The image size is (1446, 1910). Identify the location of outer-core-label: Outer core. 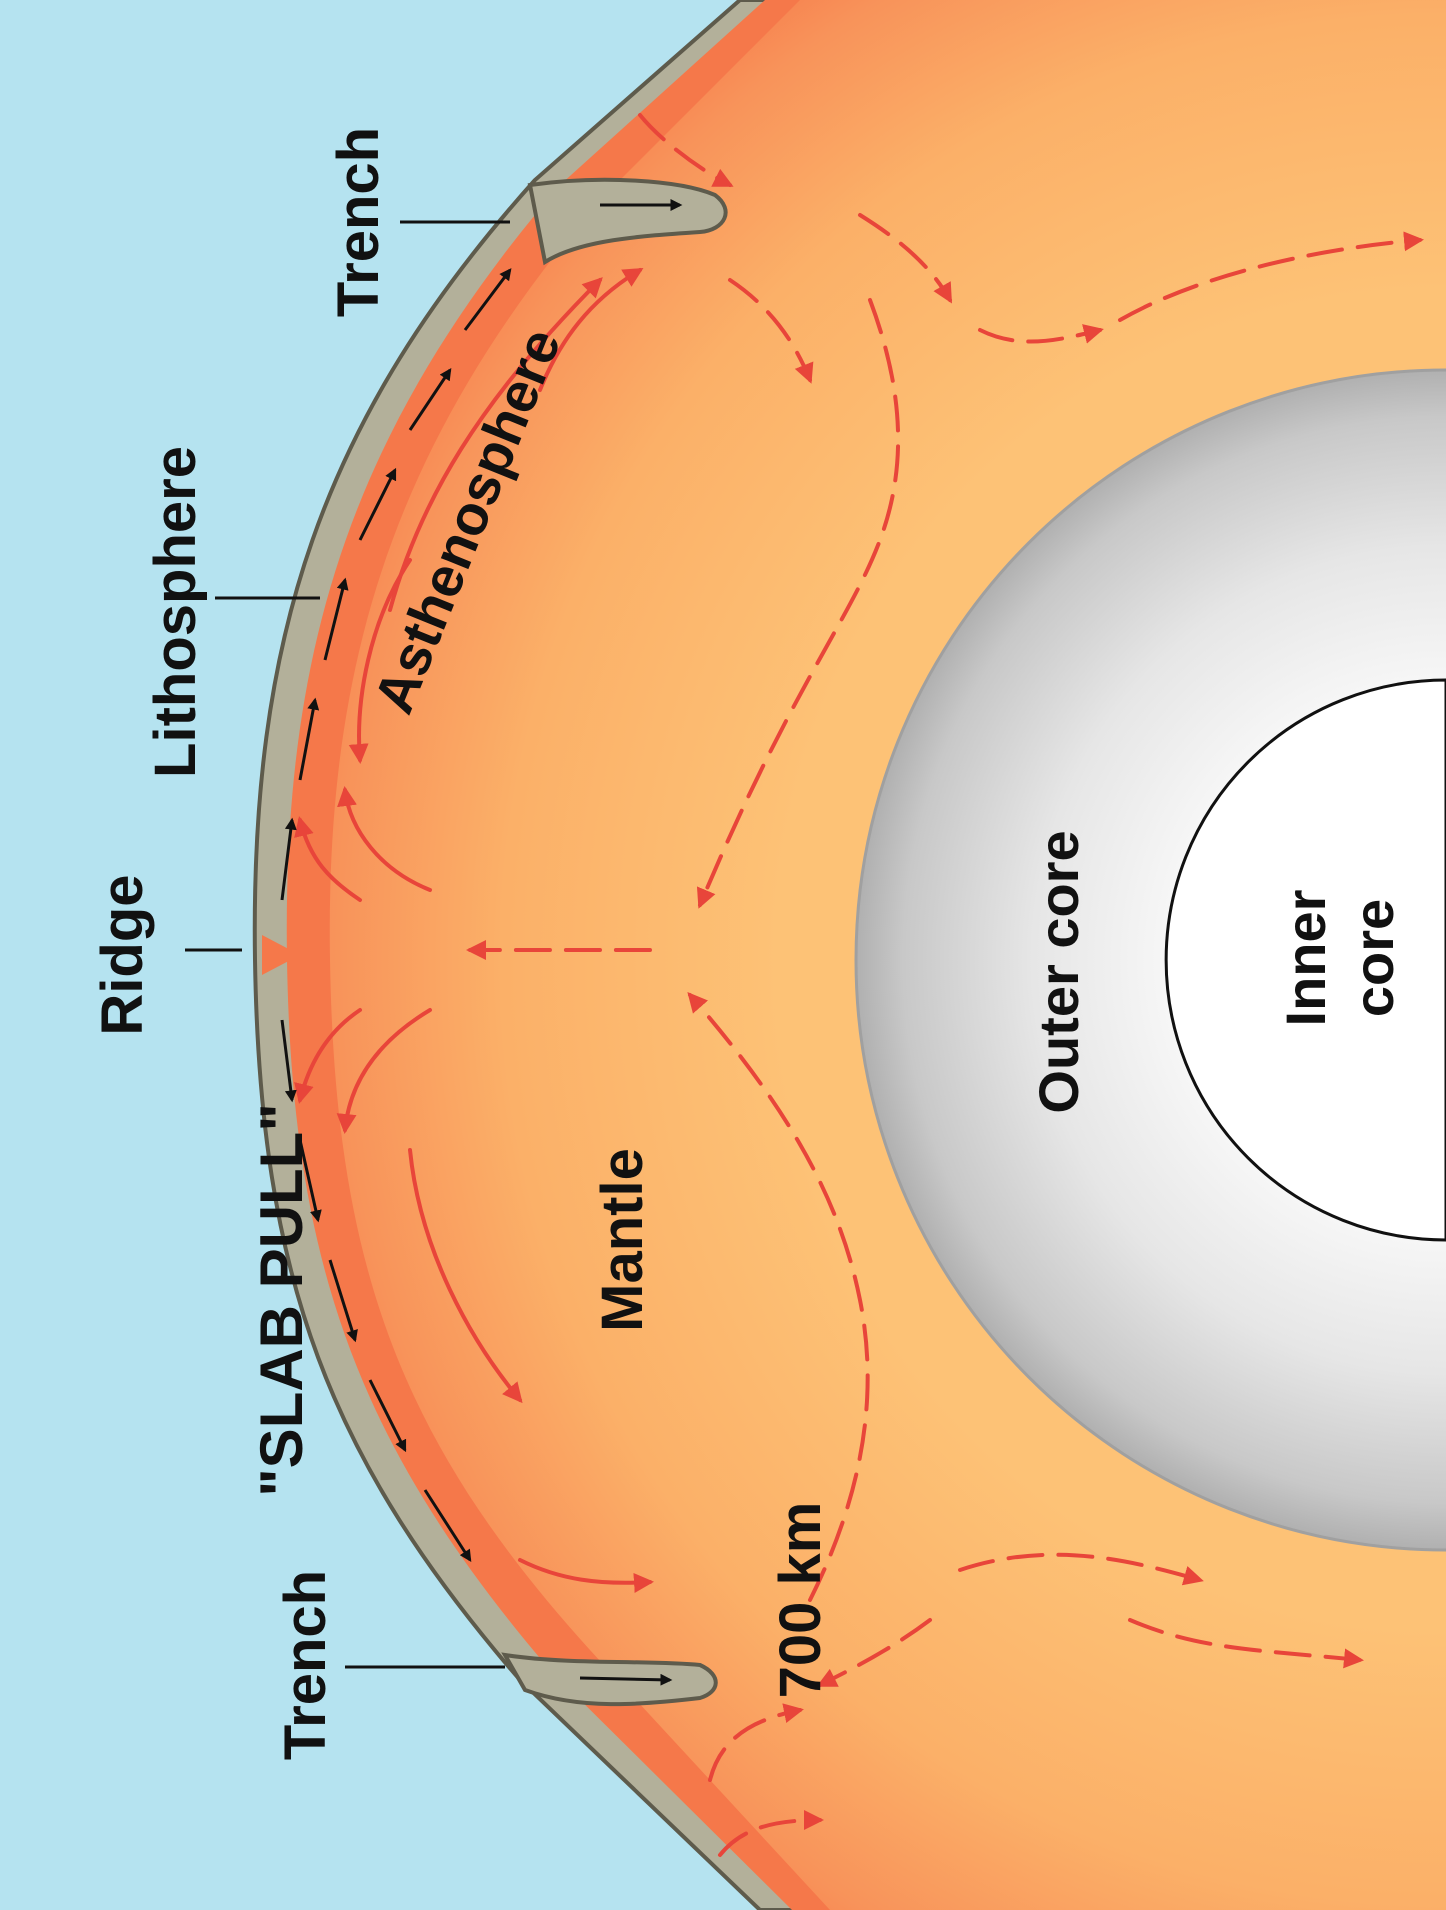
(1058, 971).